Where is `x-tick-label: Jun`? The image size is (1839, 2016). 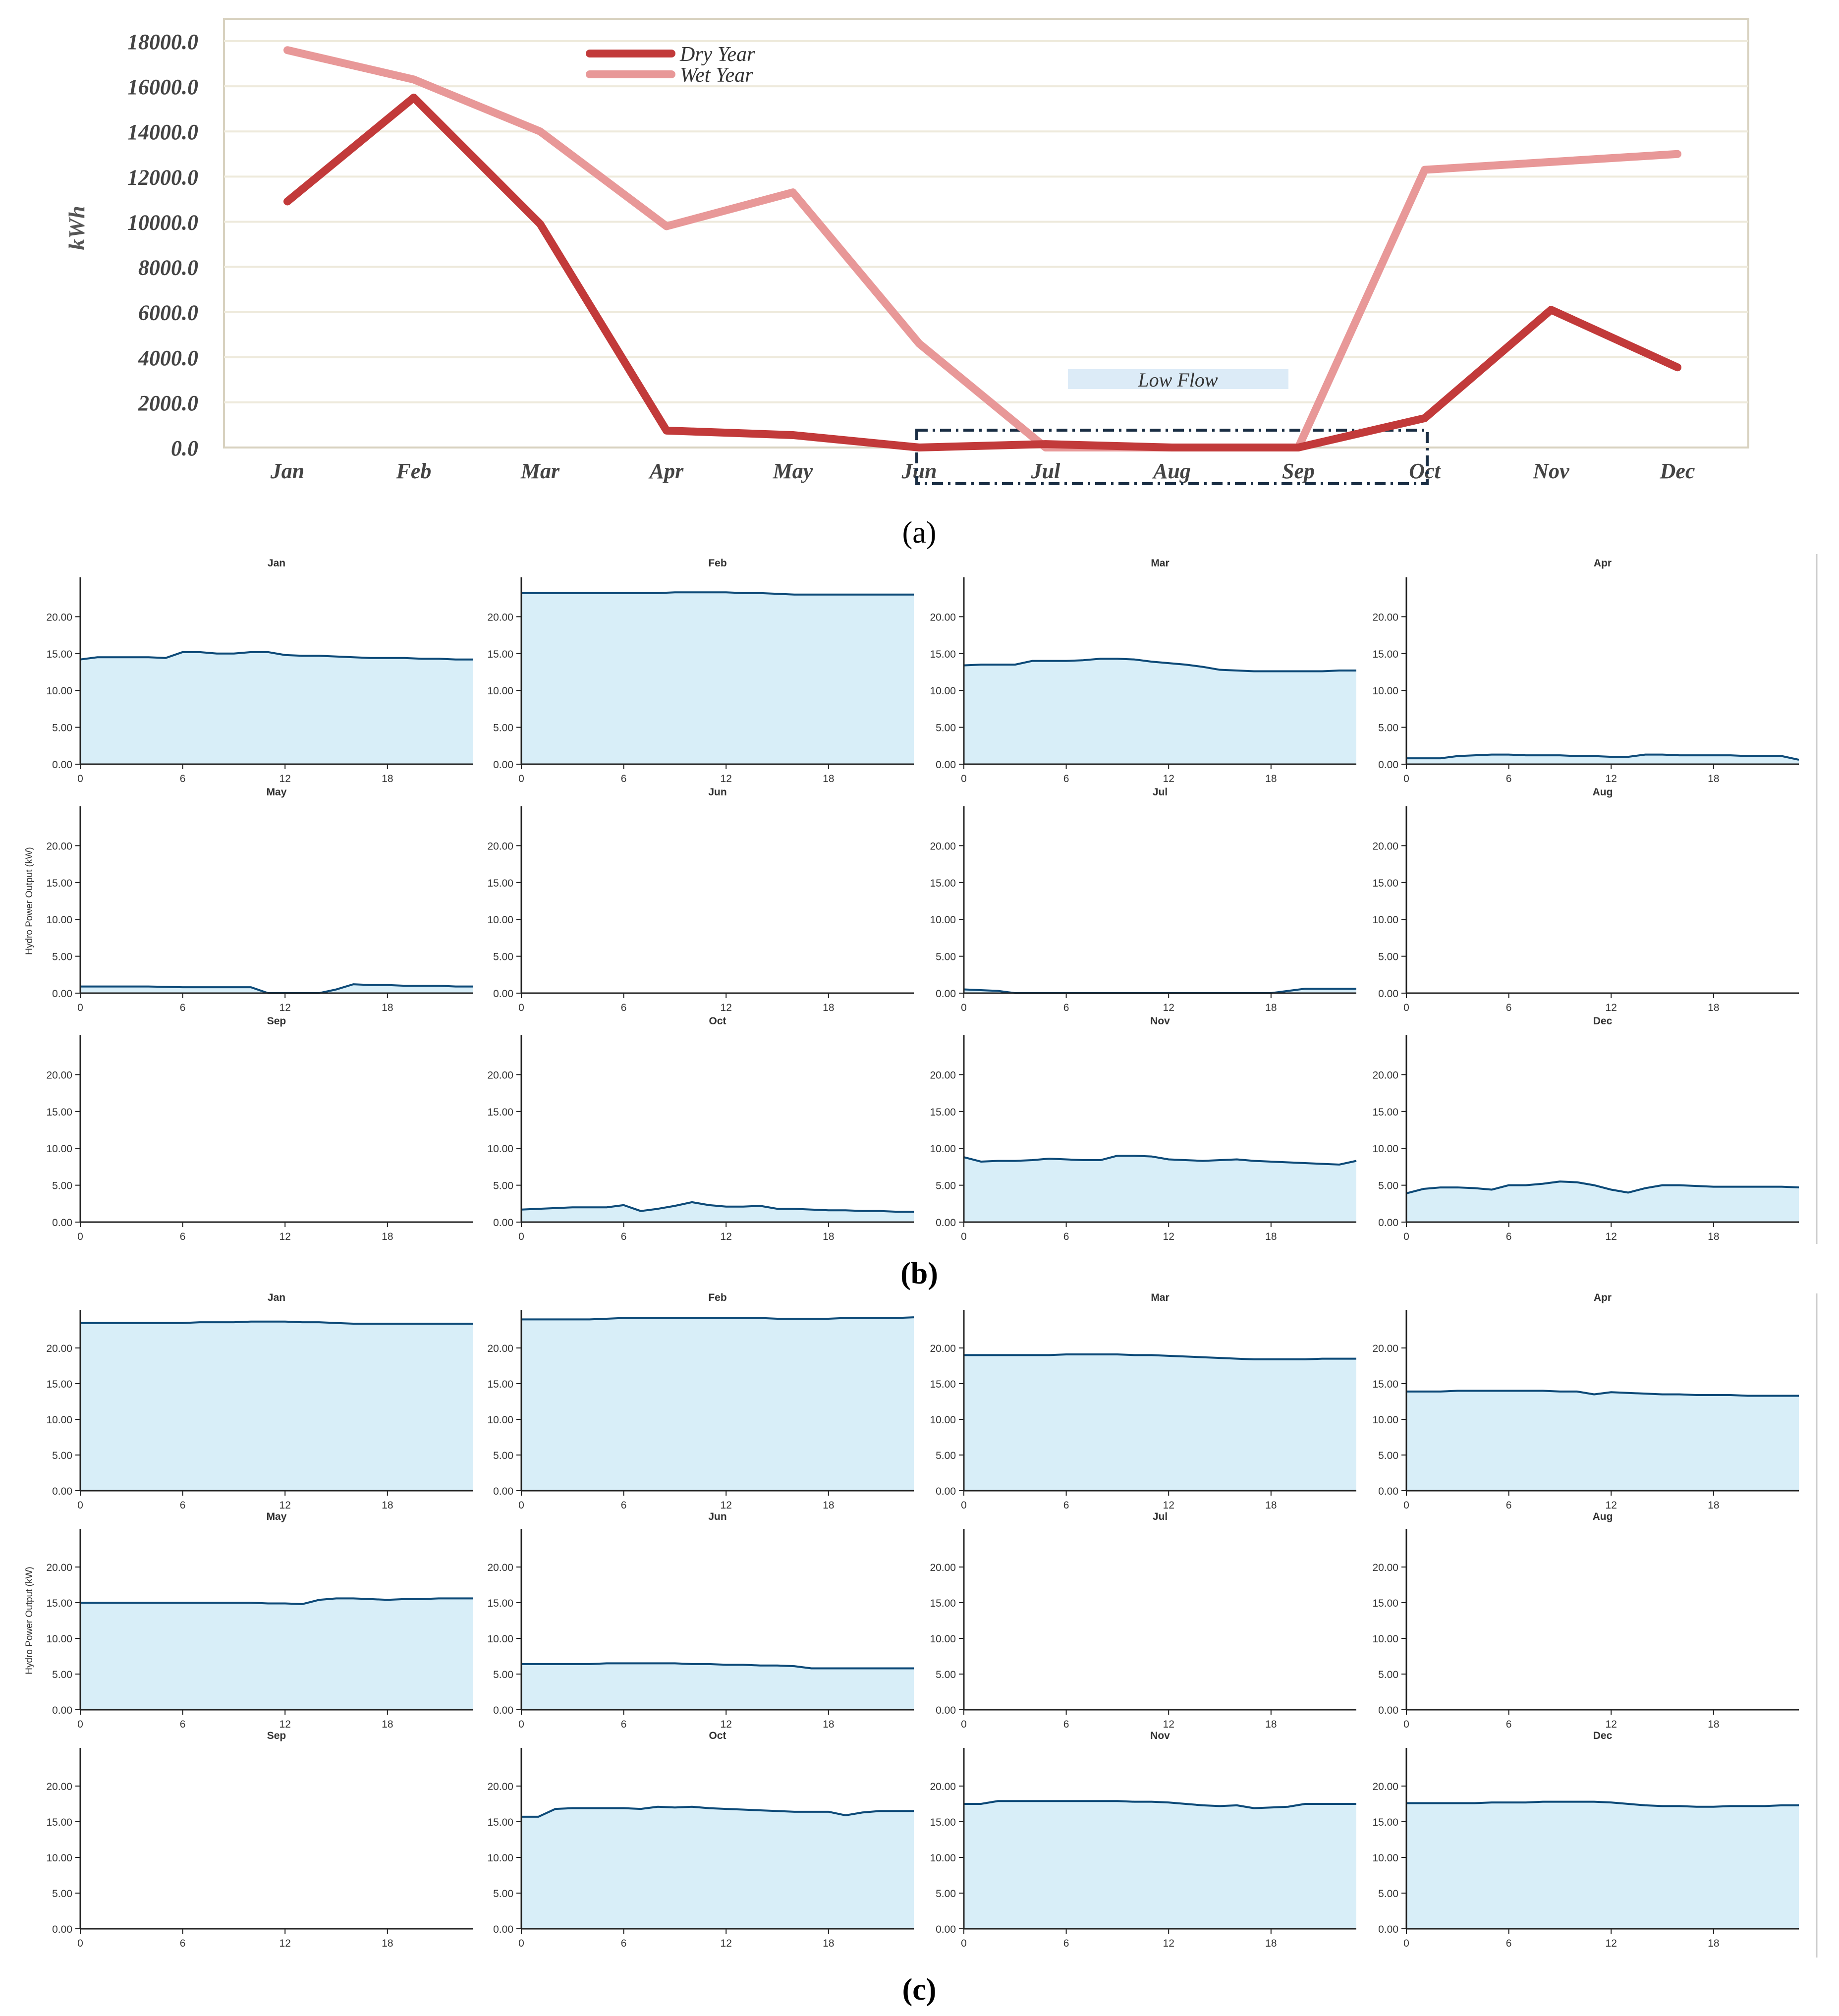
x-tick-label: Jun is located at coordinates (919, 471).